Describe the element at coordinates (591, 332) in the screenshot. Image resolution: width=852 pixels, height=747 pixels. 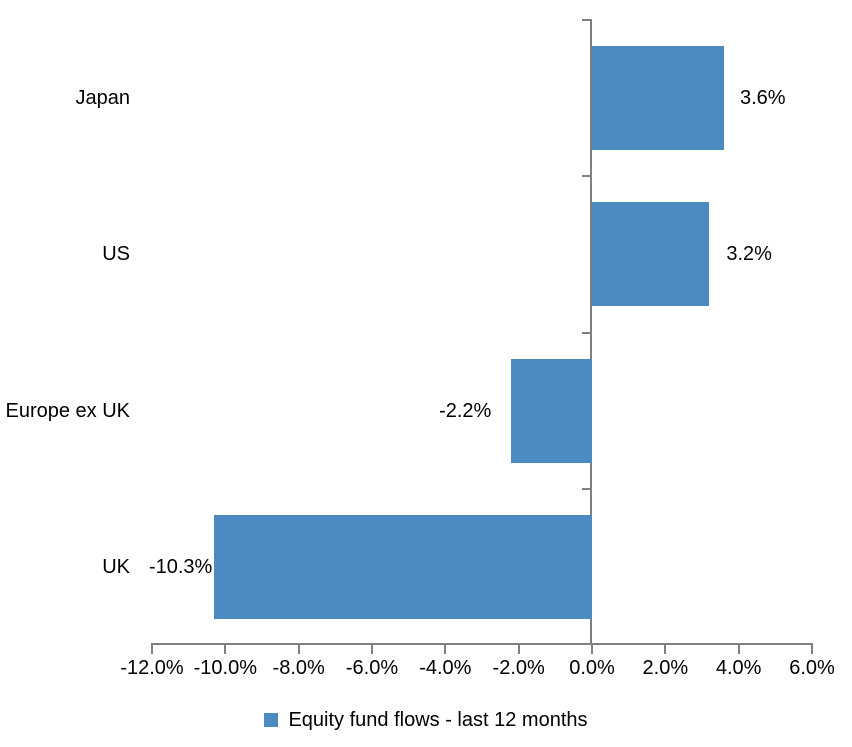
I see `zero-axis-line` at that location.